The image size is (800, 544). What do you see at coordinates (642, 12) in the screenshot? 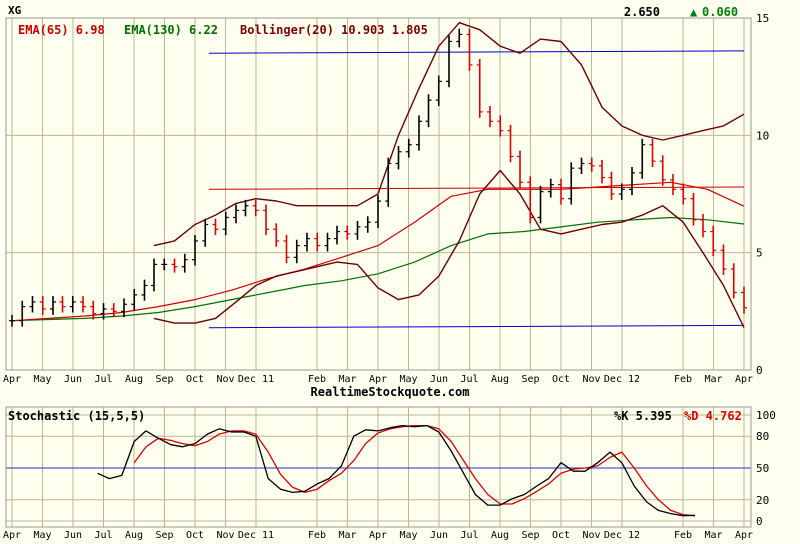
I see `last-price: 2.650` at bounding box center [642, 12].